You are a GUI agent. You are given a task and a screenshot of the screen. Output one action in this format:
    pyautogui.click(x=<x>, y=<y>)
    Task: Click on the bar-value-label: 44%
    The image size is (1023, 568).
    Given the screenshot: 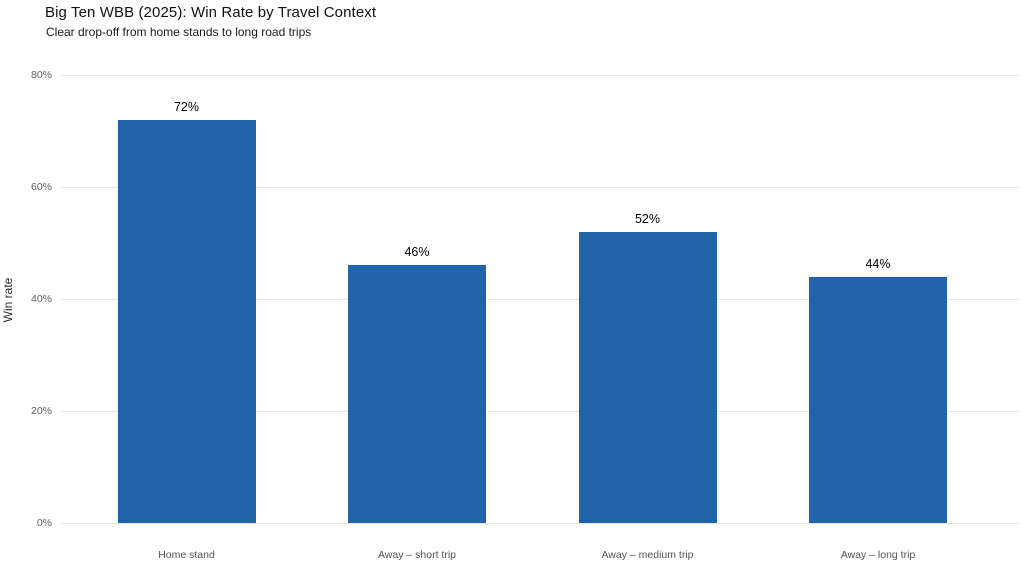 What is the action you would take?
    pyautogui.click(x=878, y=263)
    